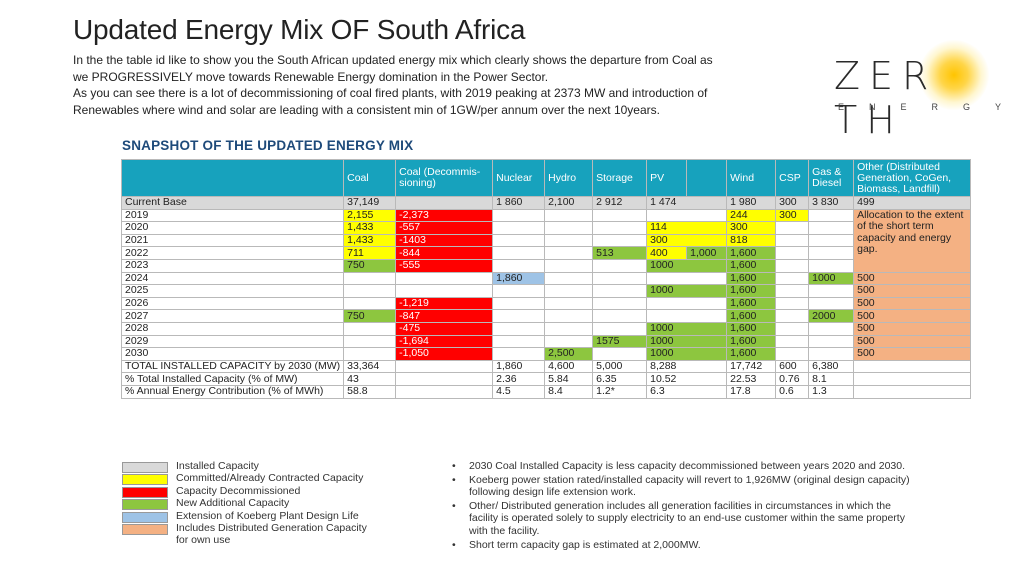 The image size is (1024, 576). What do you see at coordinates (232, 278) in the screenshot?
I see `row-label: 2024` at bounding box center [232, 278].